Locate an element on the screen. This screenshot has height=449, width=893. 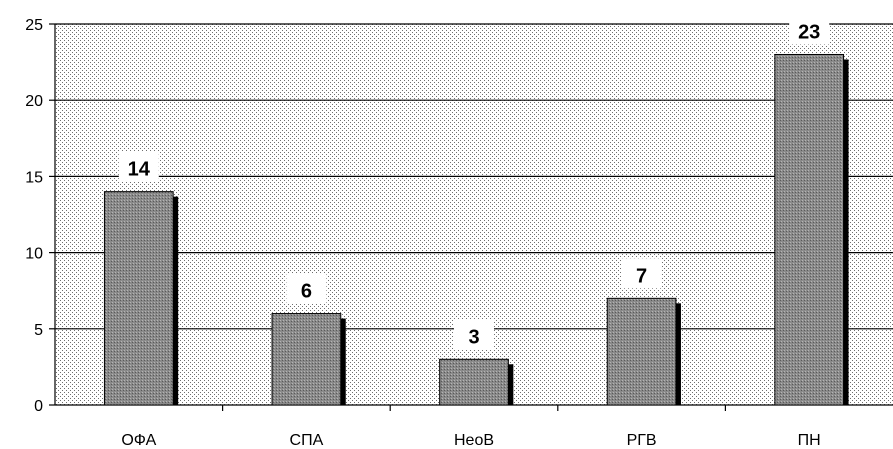
y-tick-label: 0 is located at coordinates (38, 406).